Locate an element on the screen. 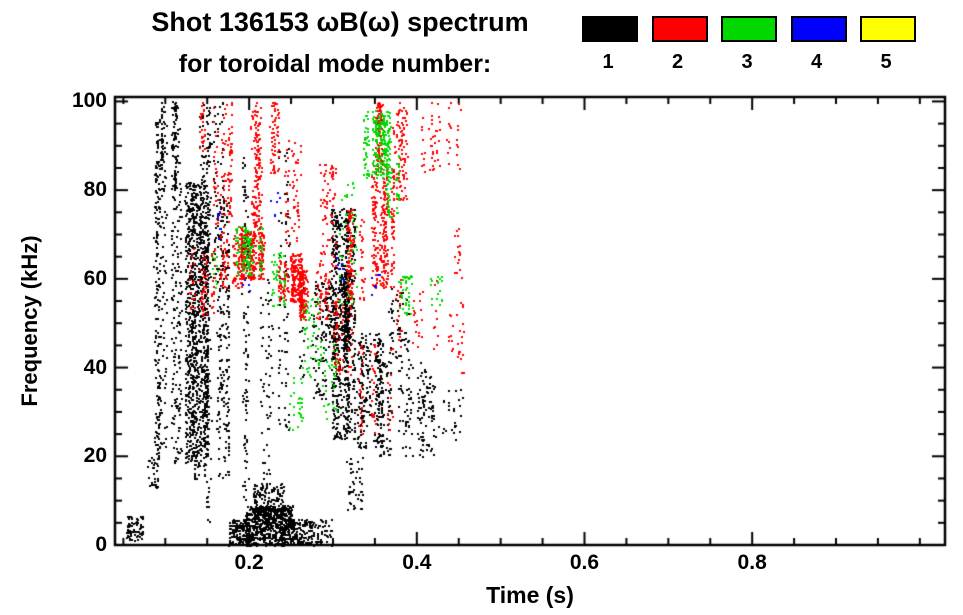 This screenshot has width=963, height=615. y-tick-label: 40 is located at coordinates (95, 367).